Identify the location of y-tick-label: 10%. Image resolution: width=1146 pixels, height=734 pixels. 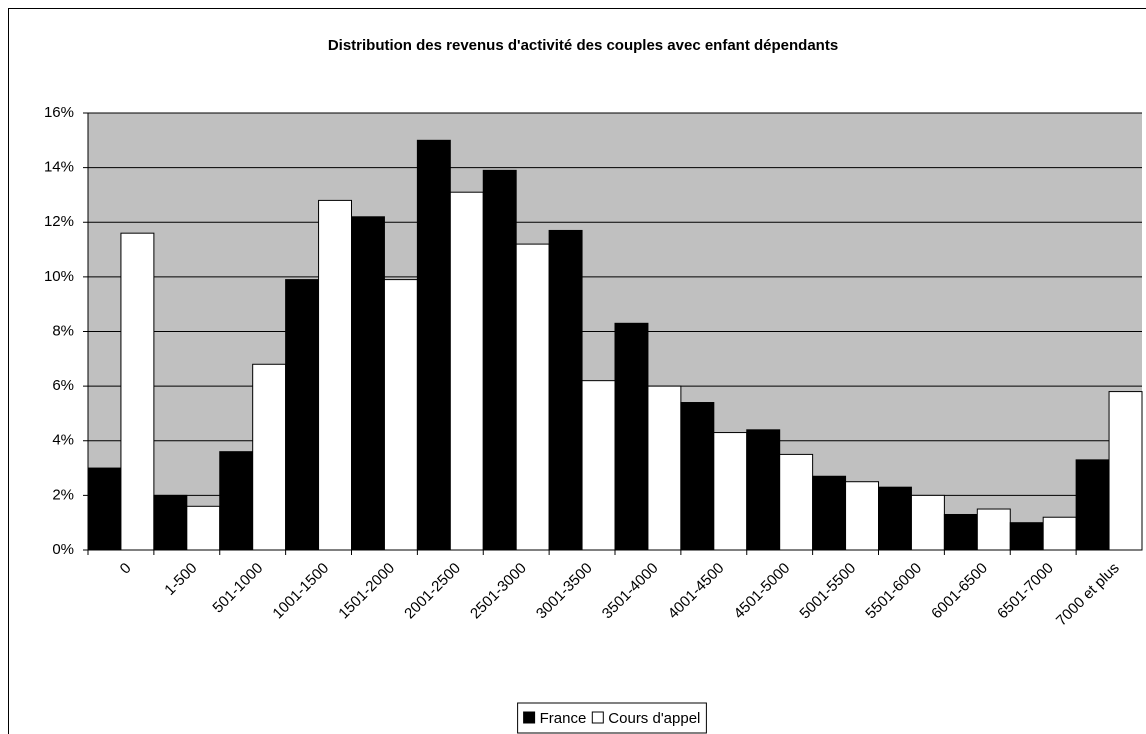
(59, 276).